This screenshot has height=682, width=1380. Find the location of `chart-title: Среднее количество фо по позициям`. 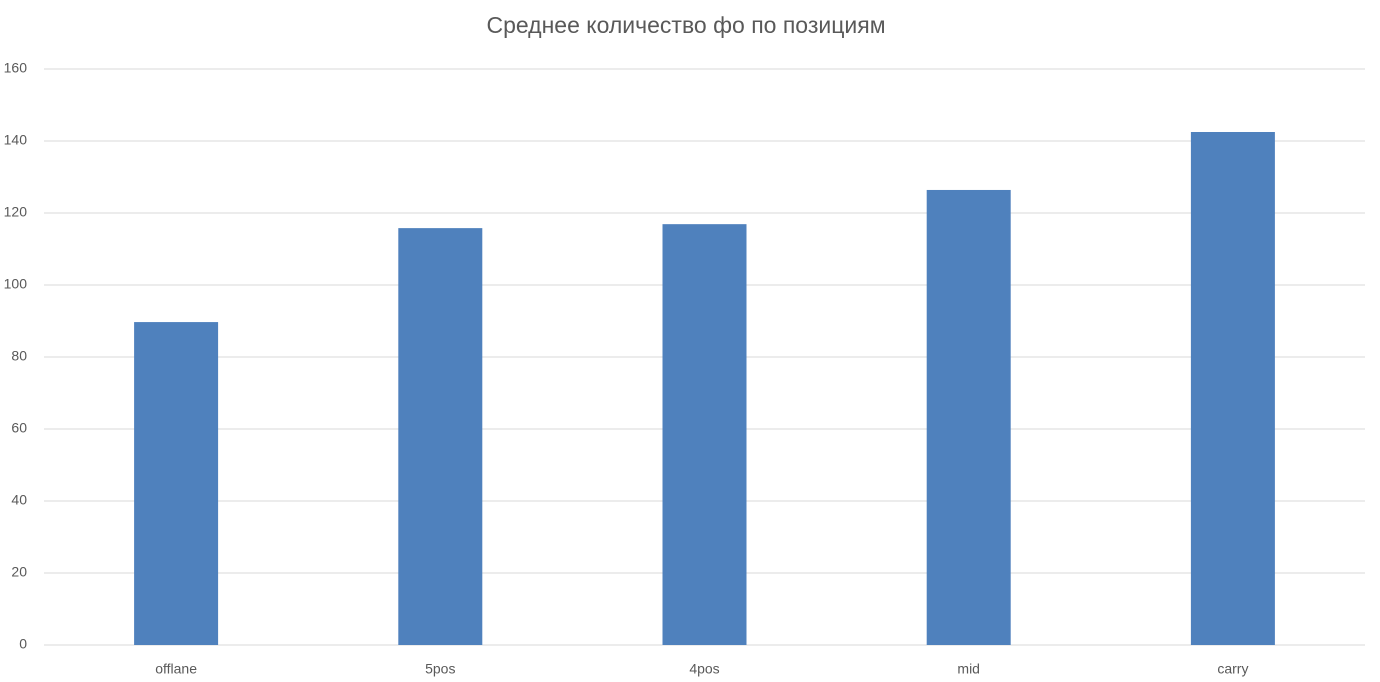

chart-title: Среднее количество фо по позициям is located at coordinates (685, 25).